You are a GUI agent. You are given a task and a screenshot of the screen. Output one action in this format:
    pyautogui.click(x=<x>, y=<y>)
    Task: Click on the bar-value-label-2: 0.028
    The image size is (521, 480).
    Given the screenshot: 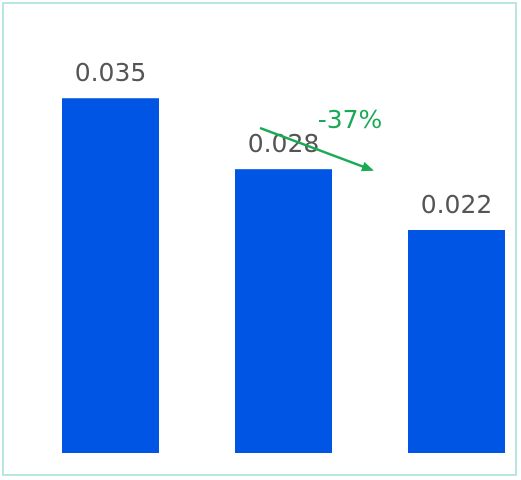 What is the action you would take?
    pyautogui.click(x=284, y=143)
    